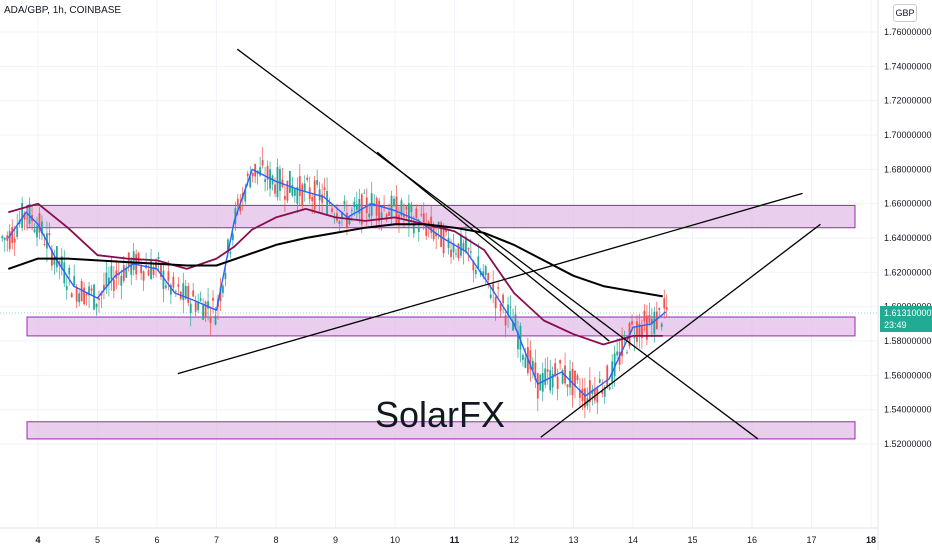  I want to click on last-price-value: 1.61310000, so click(908, 313).